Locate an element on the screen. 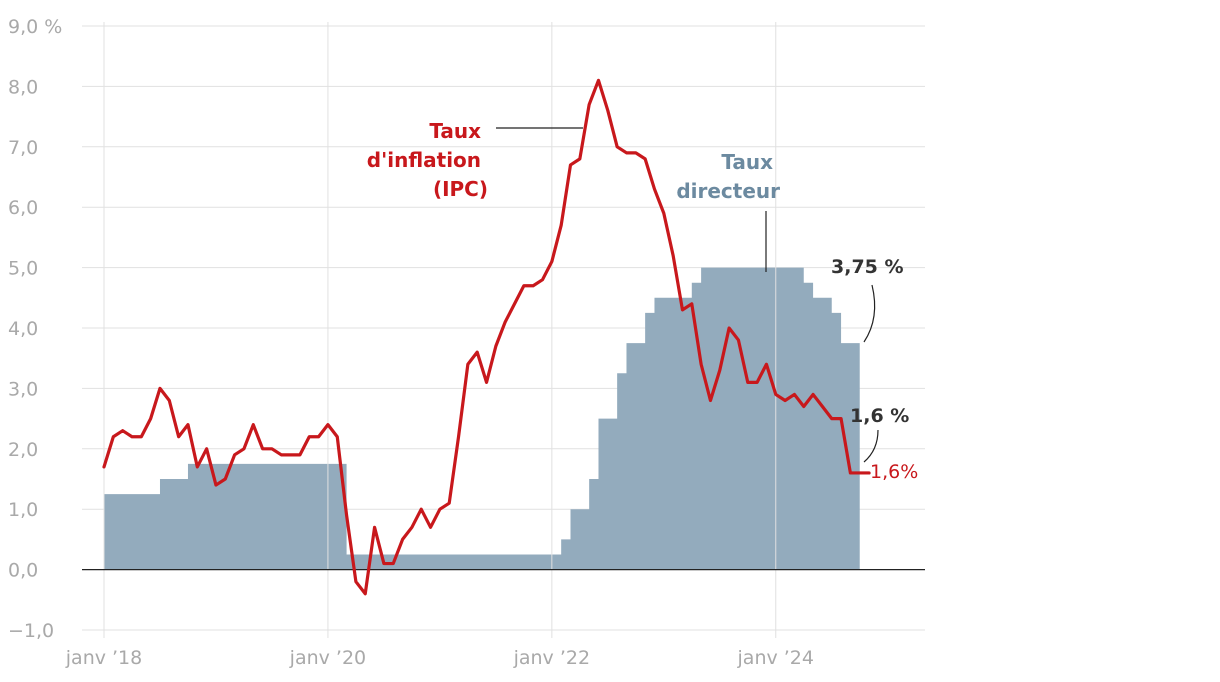 This screenshot has height=682, width=1220. inflation-label-line-2: d'inflation is located at coordinates (424, 160).